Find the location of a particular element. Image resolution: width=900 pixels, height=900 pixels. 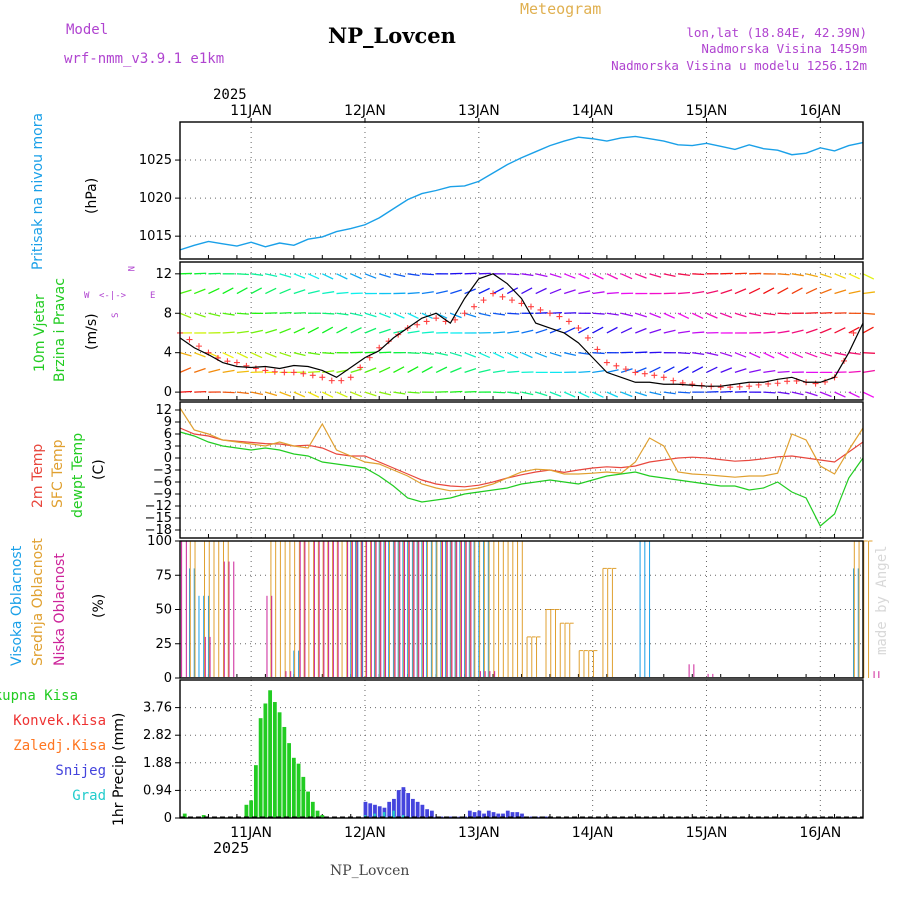

precip-ylabel-text: 1hr Precip is located at coordinates (119, 790).